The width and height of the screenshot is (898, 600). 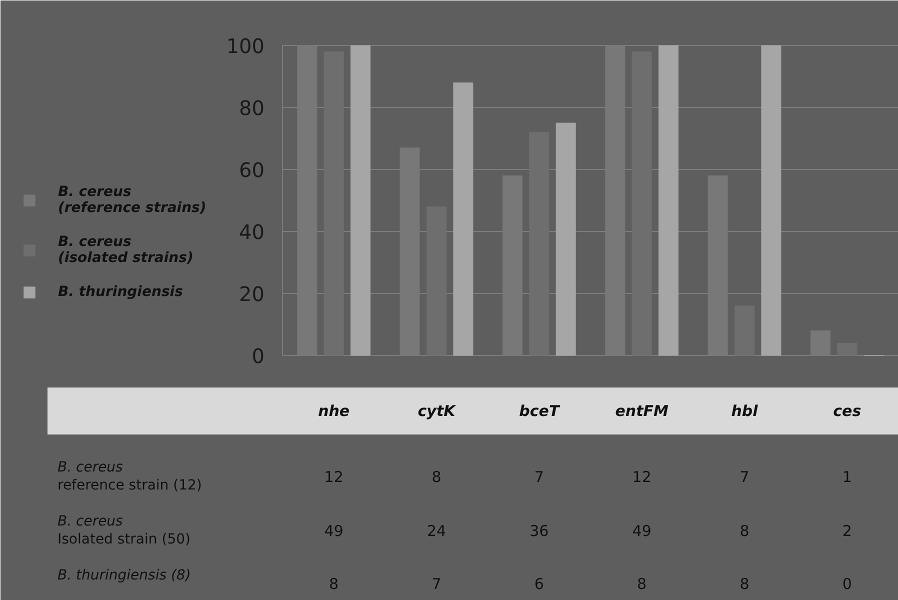 What do you see at coordinates (642, 411) in the screenshot?
I see `x-tick-label: entFM` at bounding box center [642, 411].